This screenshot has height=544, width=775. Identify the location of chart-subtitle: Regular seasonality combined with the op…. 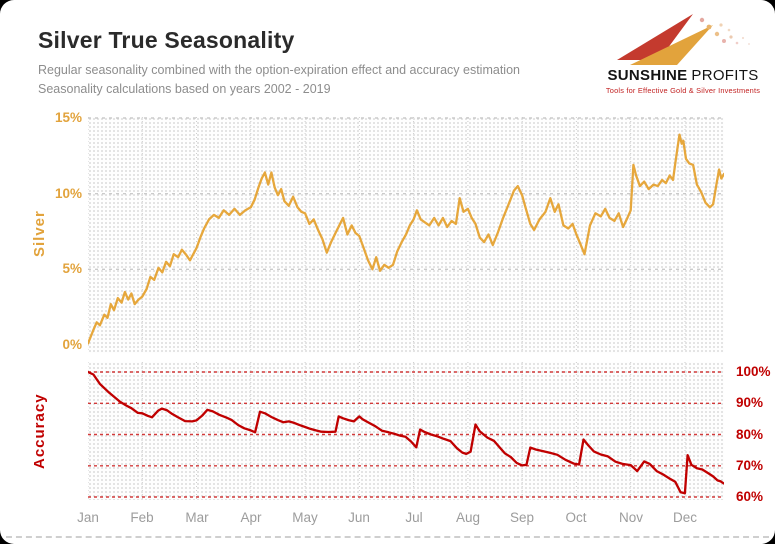
(279, 80).